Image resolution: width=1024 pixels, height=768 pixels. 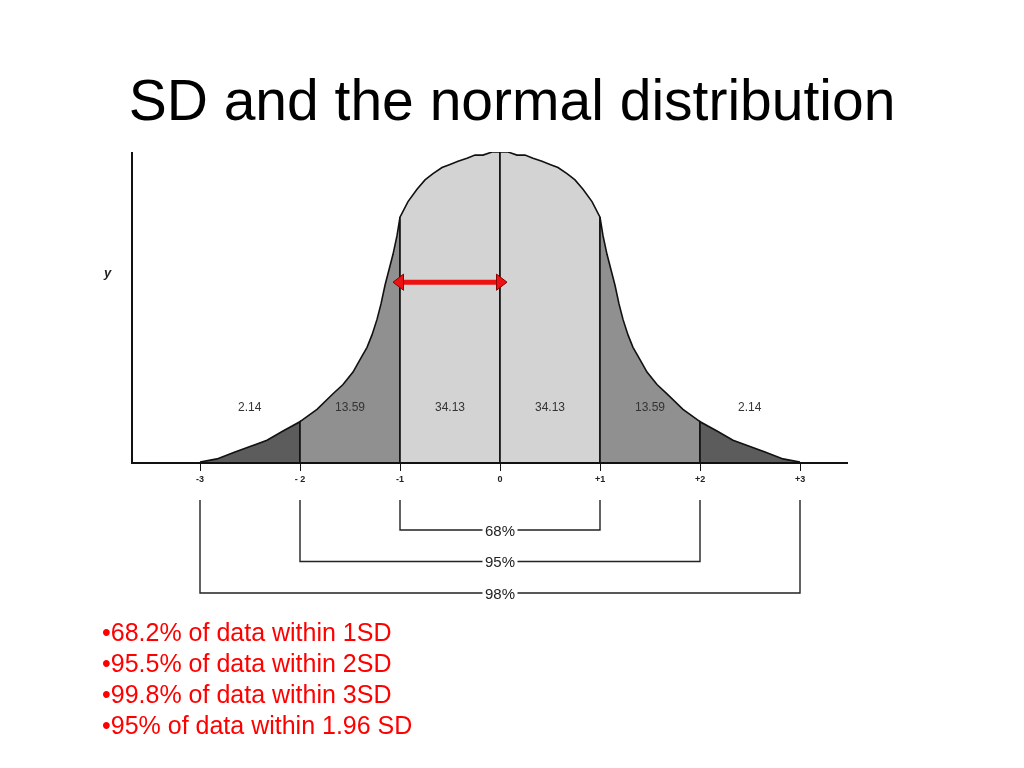 I want to click on x-tick-label: -1, so click(x=400, y=478).